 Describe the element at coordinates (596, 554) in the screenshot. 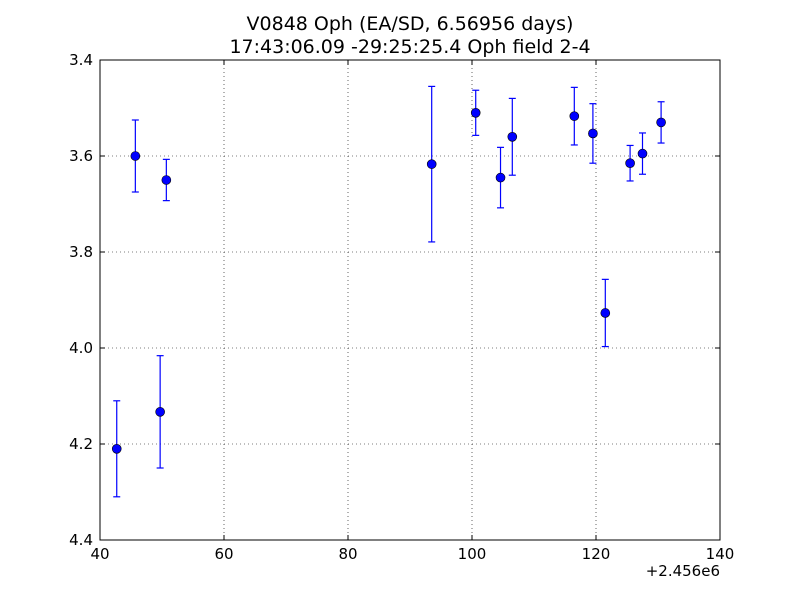

I see `x-tick-label: 120` at that location.